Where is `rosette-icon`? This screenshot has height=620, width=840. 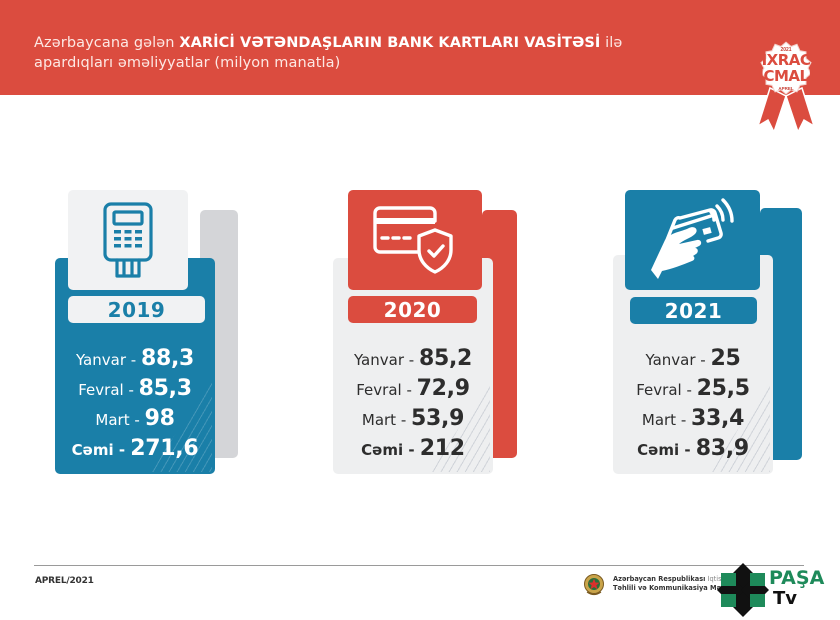
rosette-icon is located at coordinates (786, 87).